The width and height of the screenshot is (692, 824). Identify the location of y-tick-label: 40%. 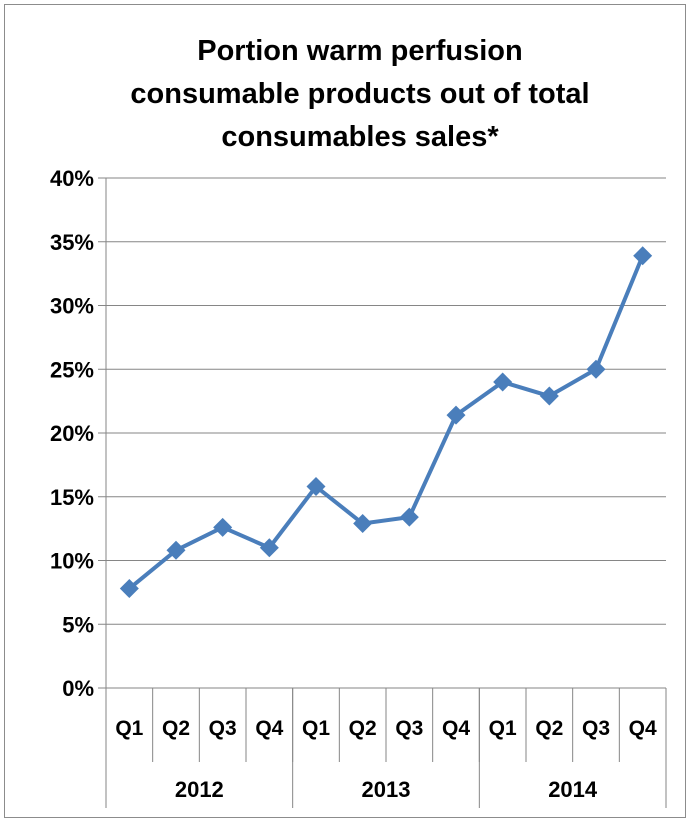
(72, 178).